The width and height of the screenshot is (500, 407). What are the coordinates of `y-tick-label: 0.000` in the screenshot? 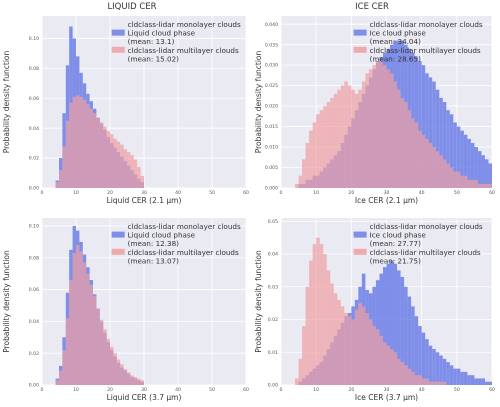 It's located at (271, 189).